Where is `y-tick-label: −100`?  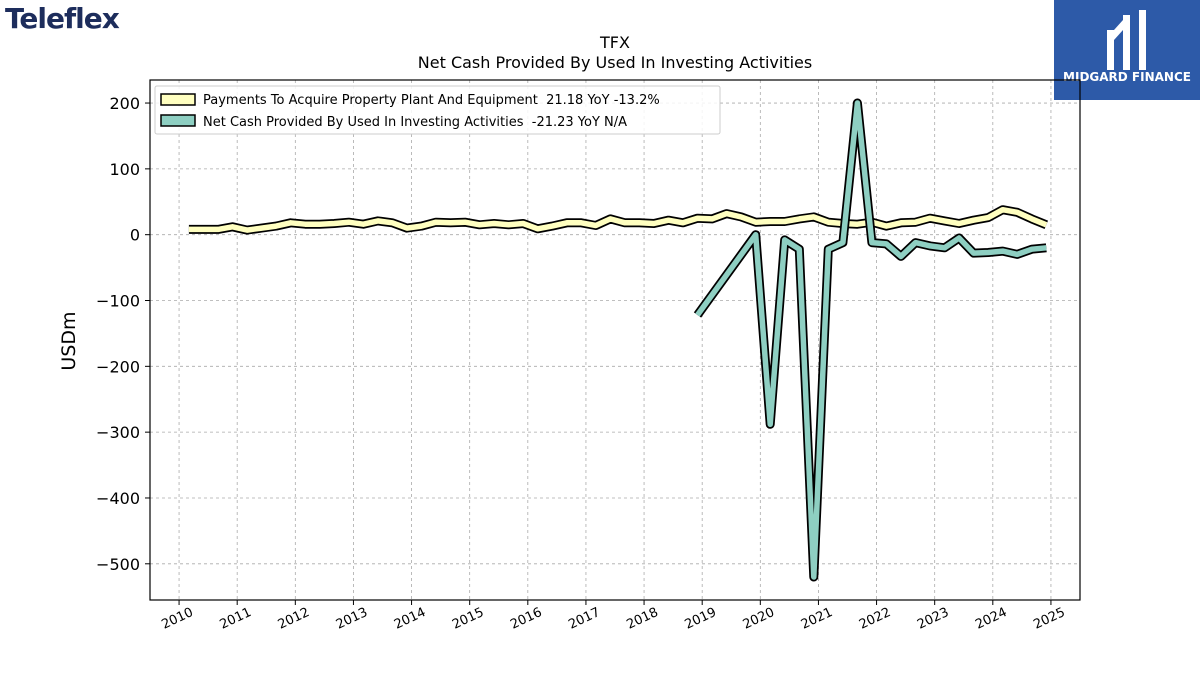 y-tick-label: −100 is located at coordinates (118, 301).